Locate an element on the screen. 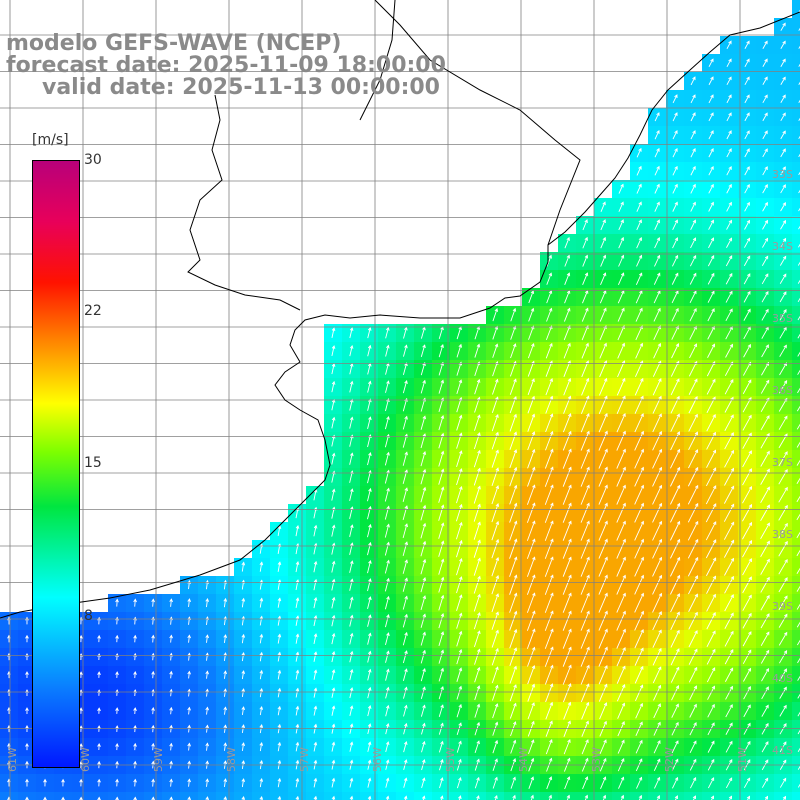 This screenshot has width=800, height=800. title-model: modelo GEFS-WAVE (NCEP) is located at coordinates (174, 43).